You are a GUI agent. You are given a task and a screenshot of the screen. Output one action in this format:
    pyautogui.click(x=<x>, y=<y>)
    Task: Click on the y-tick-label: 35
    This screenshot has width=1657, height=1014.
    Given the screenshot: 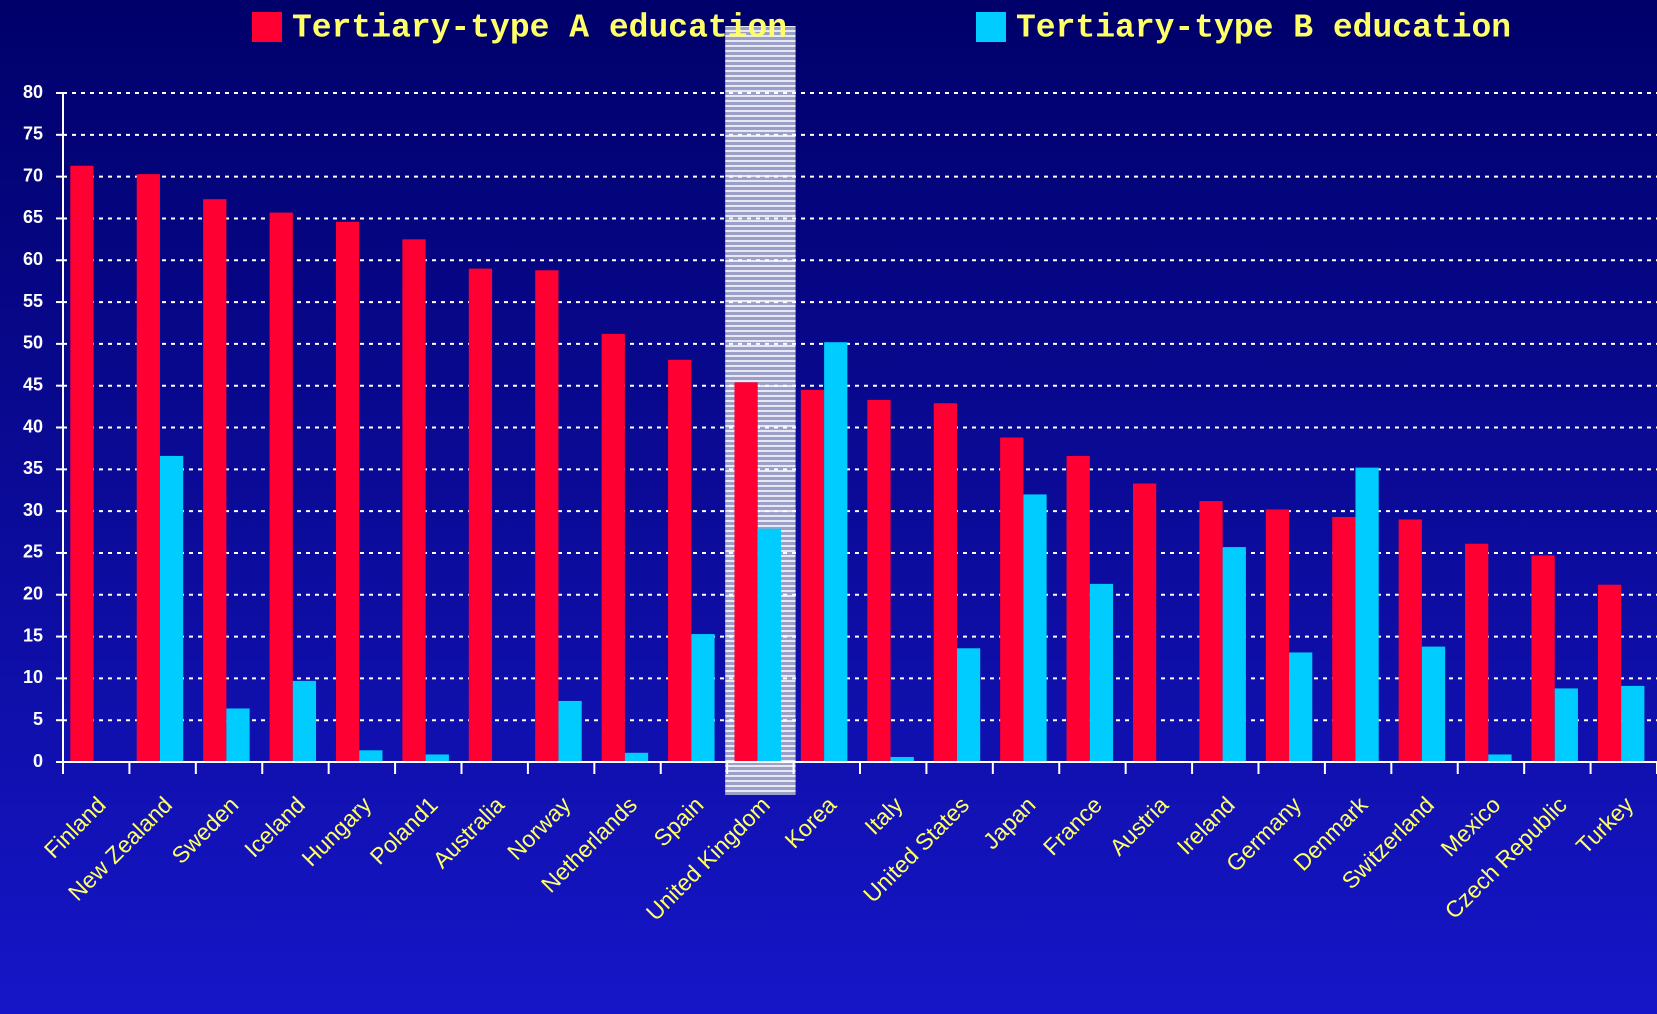 What is the action you would take?
    pyautogui.click(x=33, y=468)
    